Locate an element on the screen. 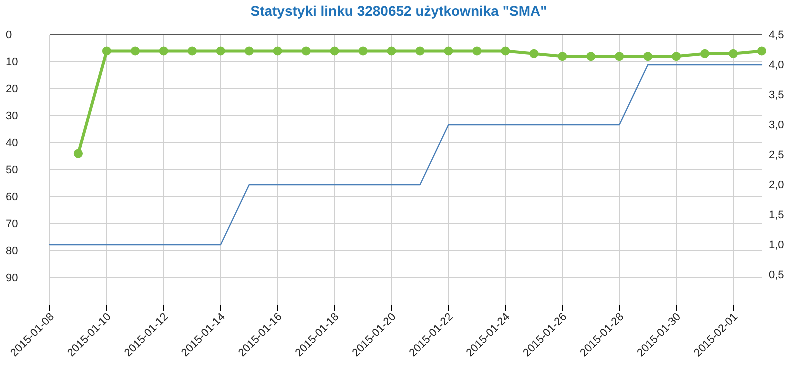 The width and height of the screenshot is (798, 365). y-tick-label: 20 is located at coordinates (12, 90).